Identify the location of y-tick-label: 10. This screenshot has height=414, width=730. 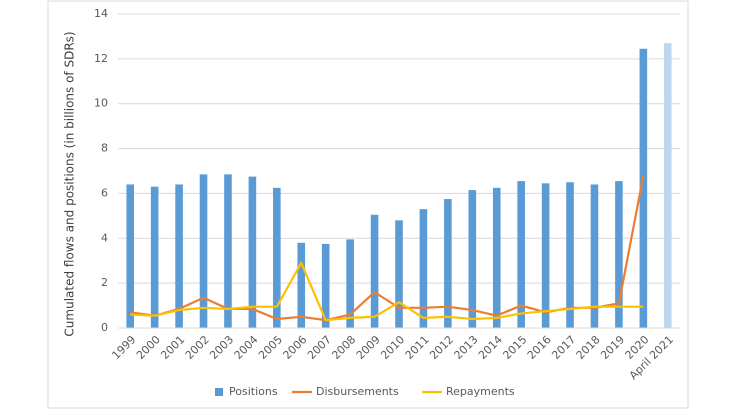
(101, 103).